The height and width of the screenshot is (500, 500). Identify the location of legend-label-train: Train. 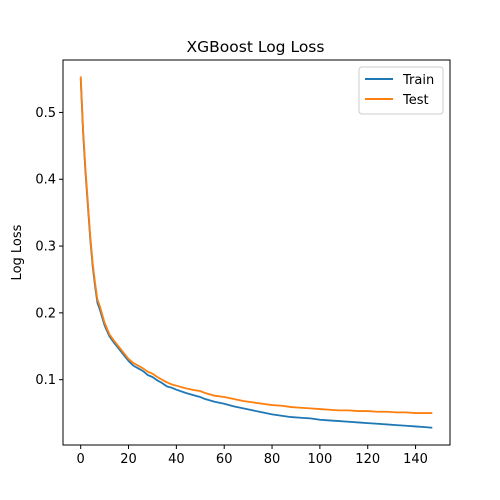
(418, 80).